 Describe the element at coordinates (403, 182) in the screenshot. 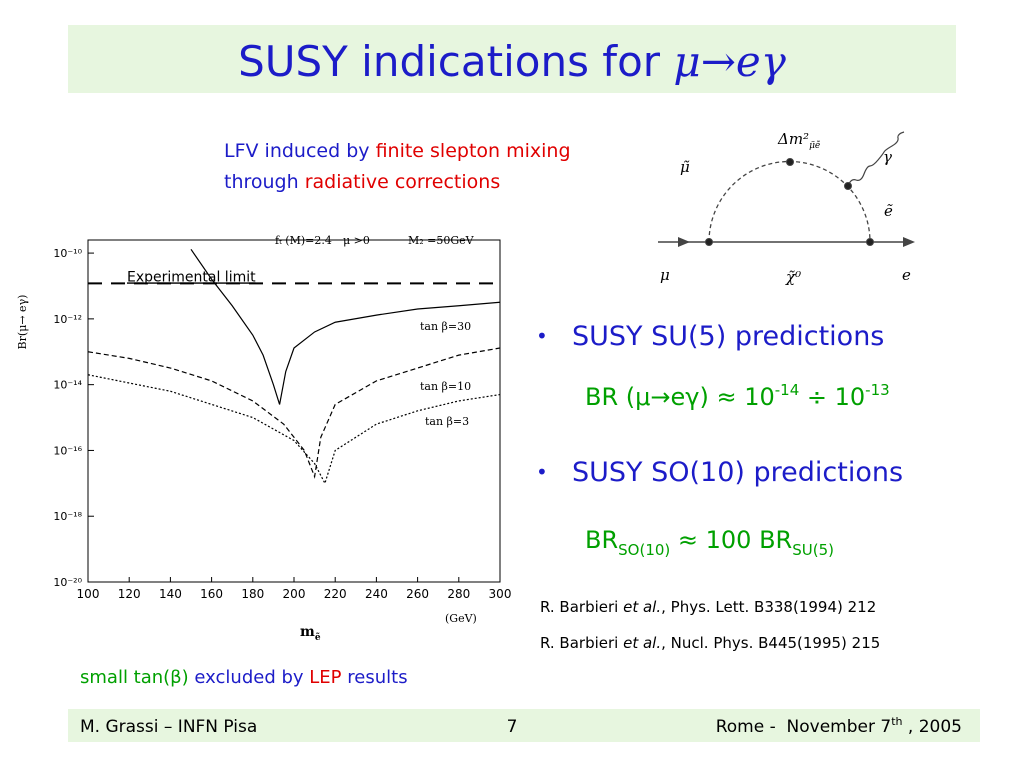

I see `intro-highlight: radiative corrections` at that location.